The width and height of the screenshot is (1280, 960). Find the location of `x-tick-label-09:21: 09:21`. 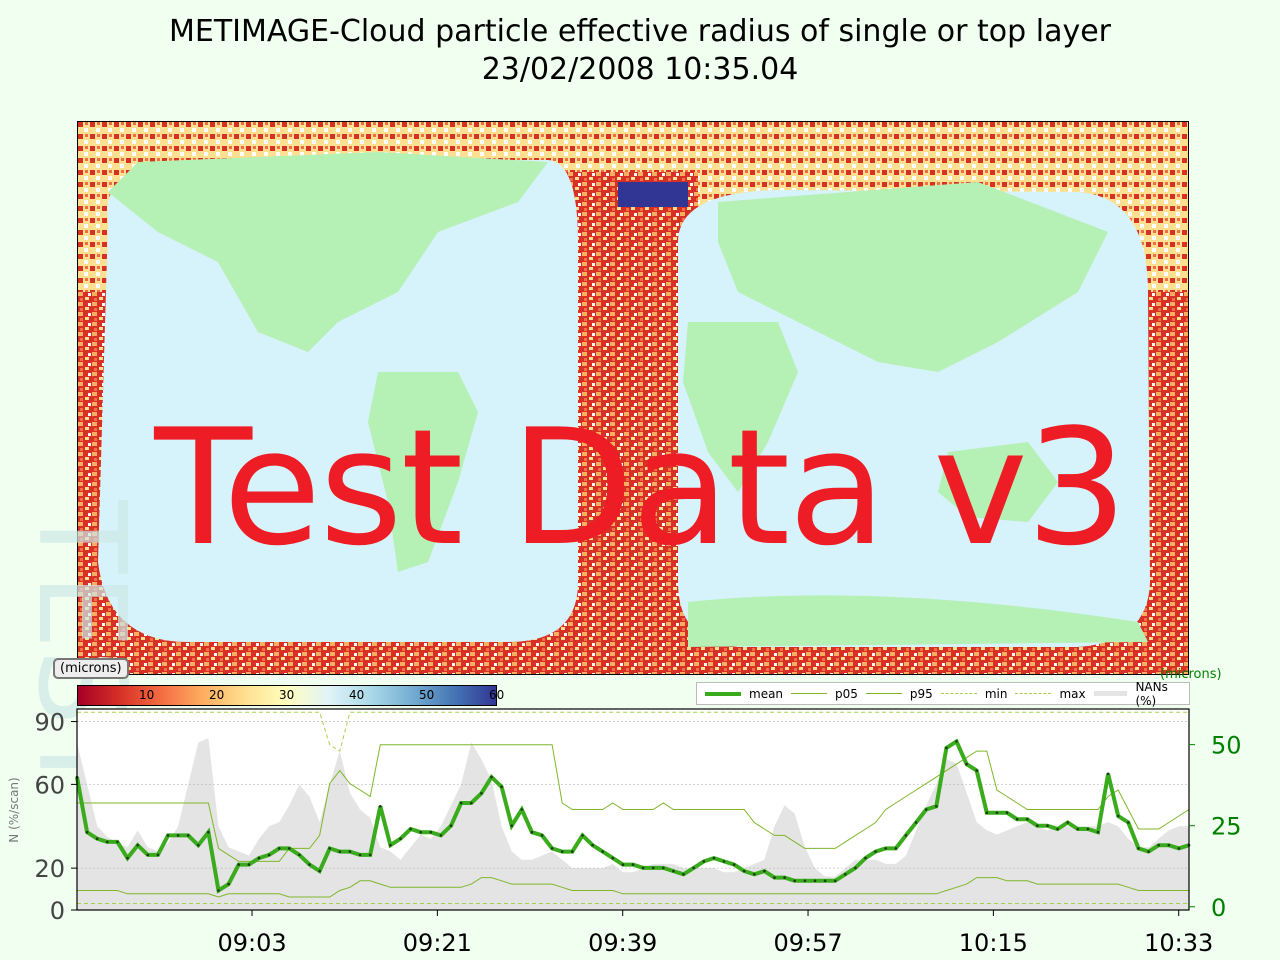

x-tick-label-09:21: 09:21 is located at coordinates (437, 943).